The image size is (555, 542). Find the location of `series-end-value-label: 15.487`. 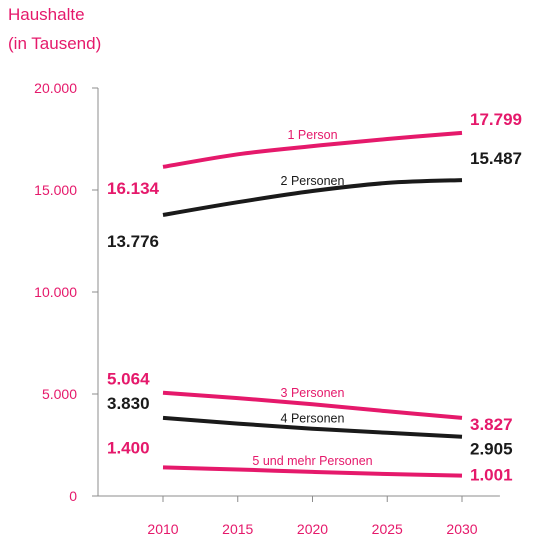

series-end-value-label: 15.487 is located at coordinates (496, 158).